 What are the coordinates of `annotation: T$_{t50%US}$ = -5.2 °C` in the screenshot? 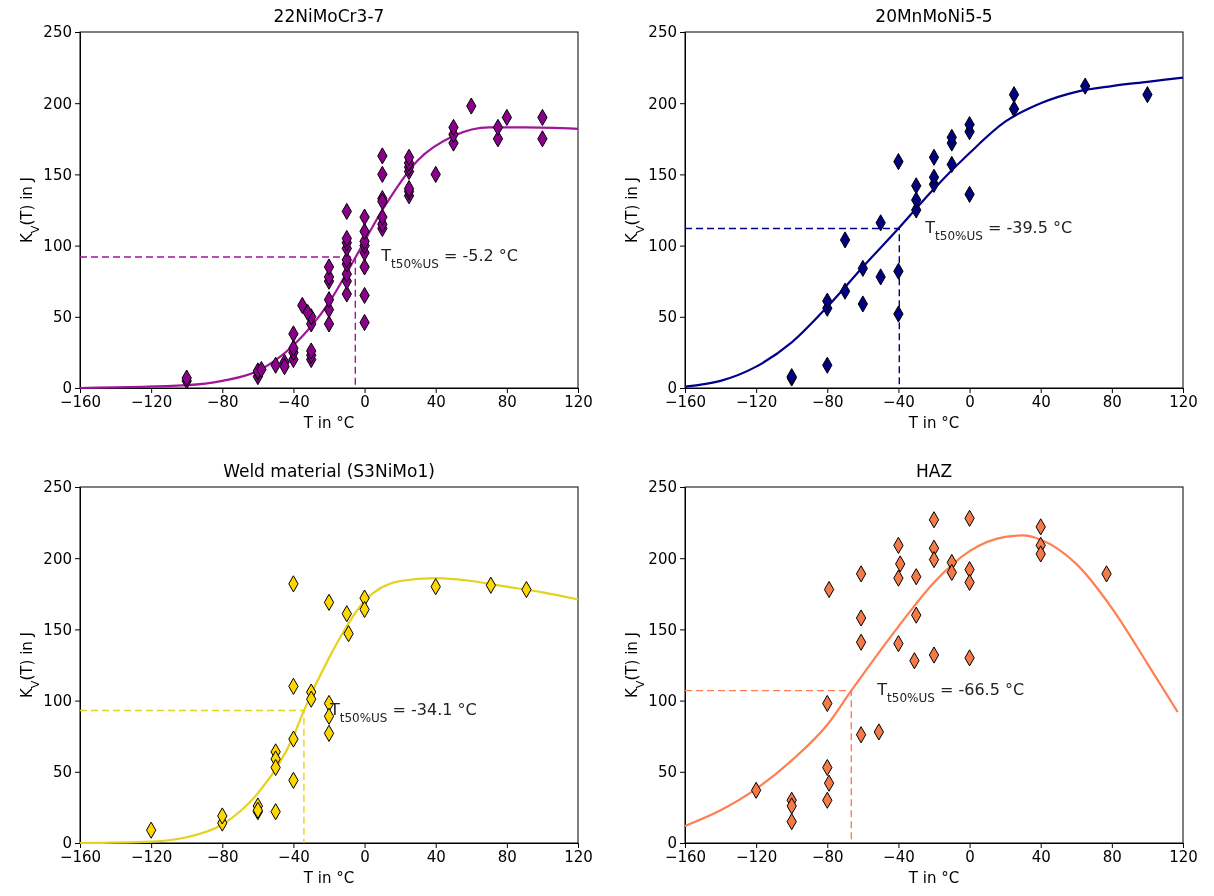 It's located at (449, 258).